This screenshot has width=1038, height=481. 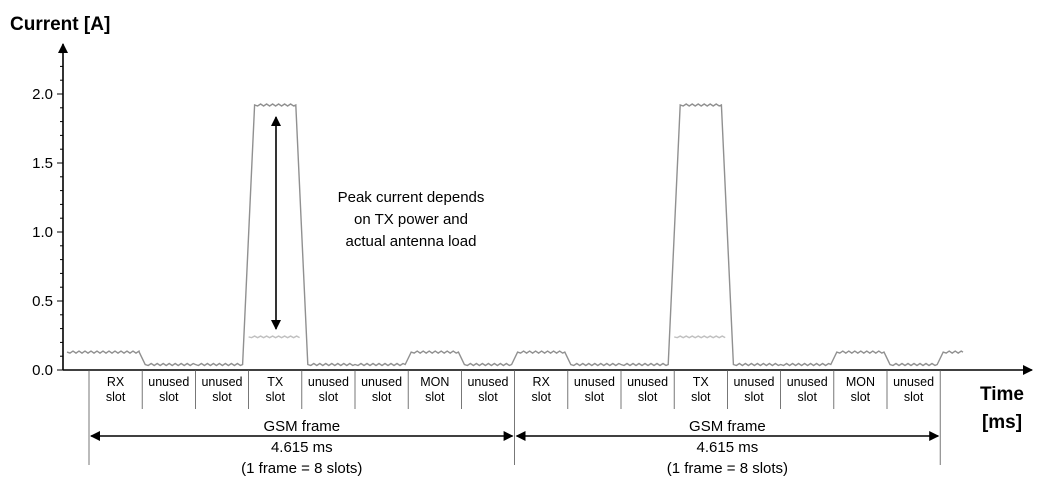 I want to click on y-tick-label: 0.0, so click(x=42, y=370).